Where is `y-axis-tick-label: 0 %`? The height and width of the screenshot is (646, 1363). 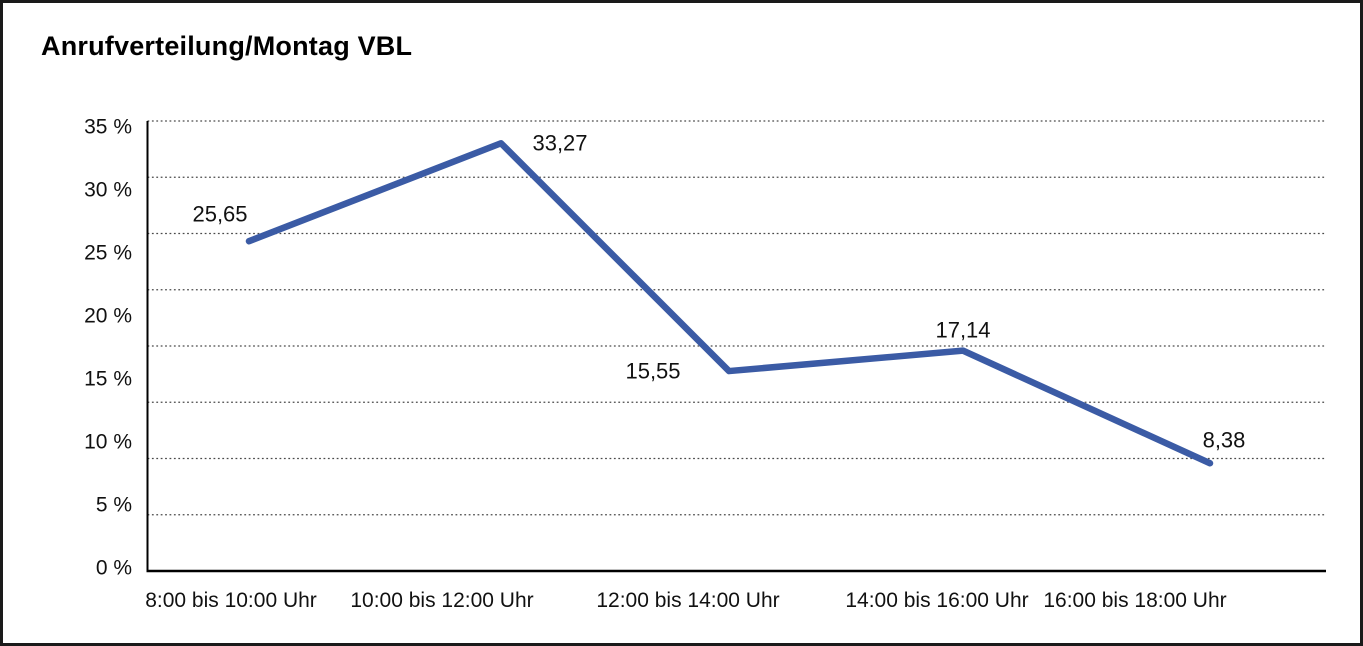 y-axis-tick-label: 0 % is located at coordinates (114, 568).